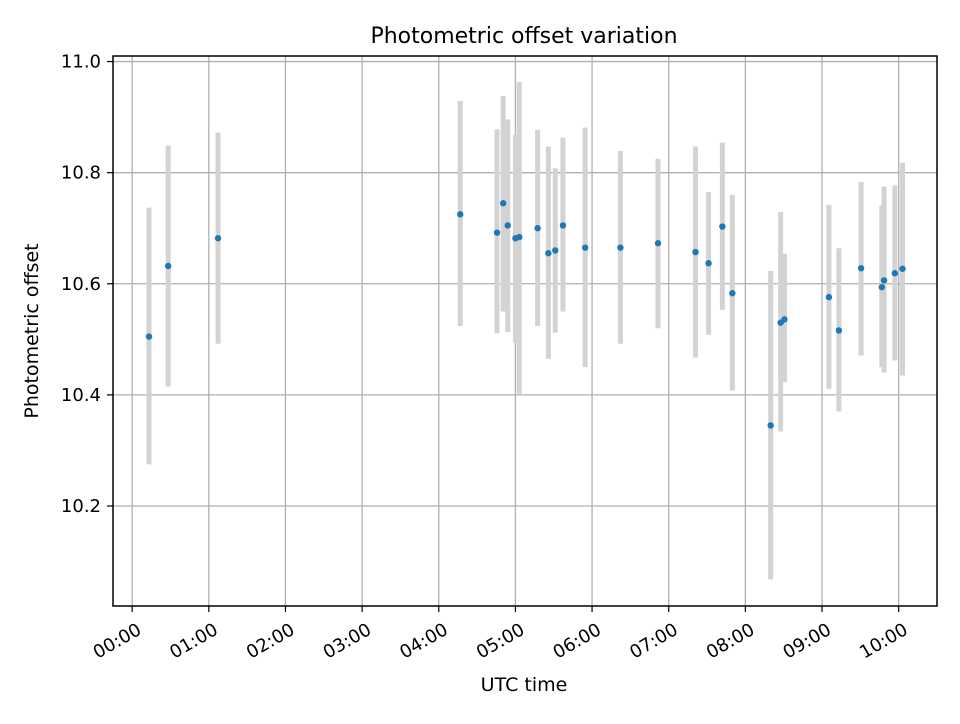 Image resolution: width=960 pixels, height=724 pixels. I want to click on x-tick-label: 02:00, so click(270, 641).